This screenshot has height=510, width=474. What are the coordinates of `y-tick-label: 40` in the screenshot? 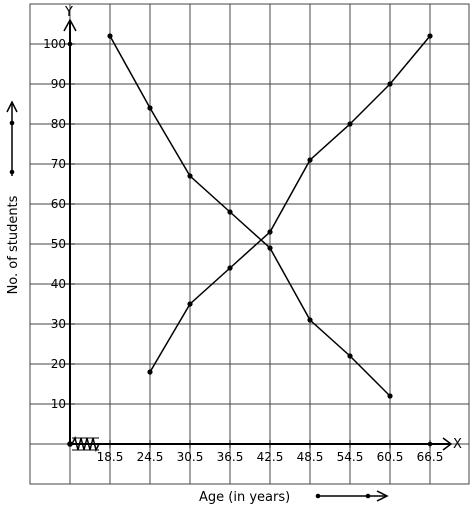 It's located at (58, 284).